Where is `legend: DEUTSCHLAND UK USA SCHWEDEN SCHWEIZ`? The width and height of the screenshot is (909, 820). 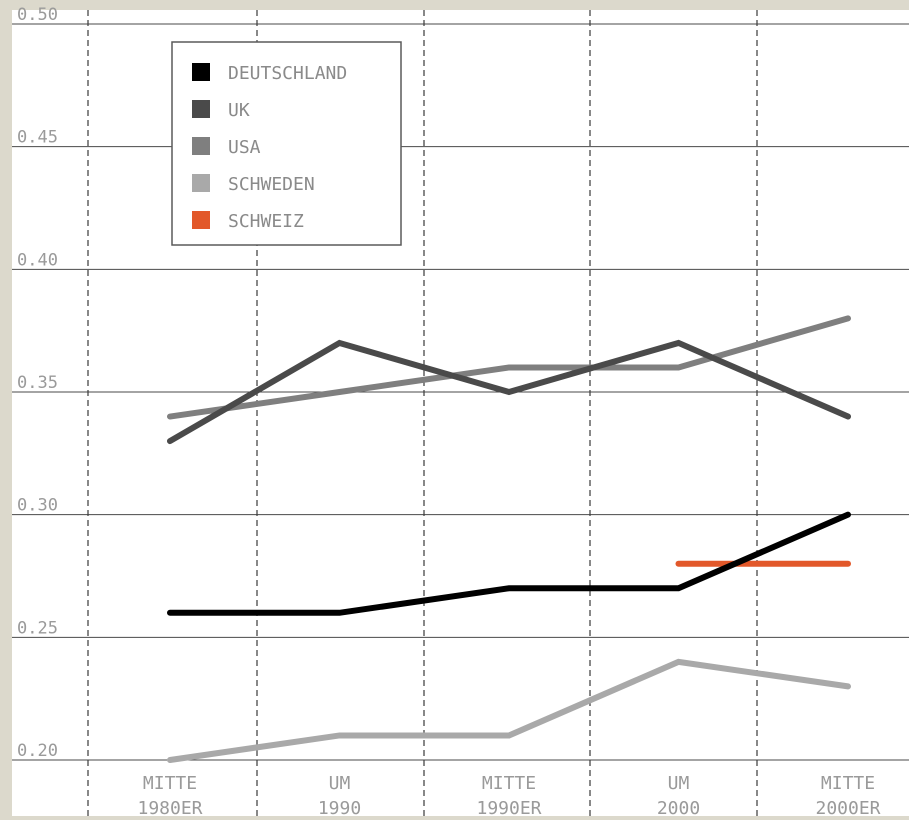
legend: DEUTSCHLAND UK USA SCHWEDEN SCHWEIZ is located at coordinates (286, 143).